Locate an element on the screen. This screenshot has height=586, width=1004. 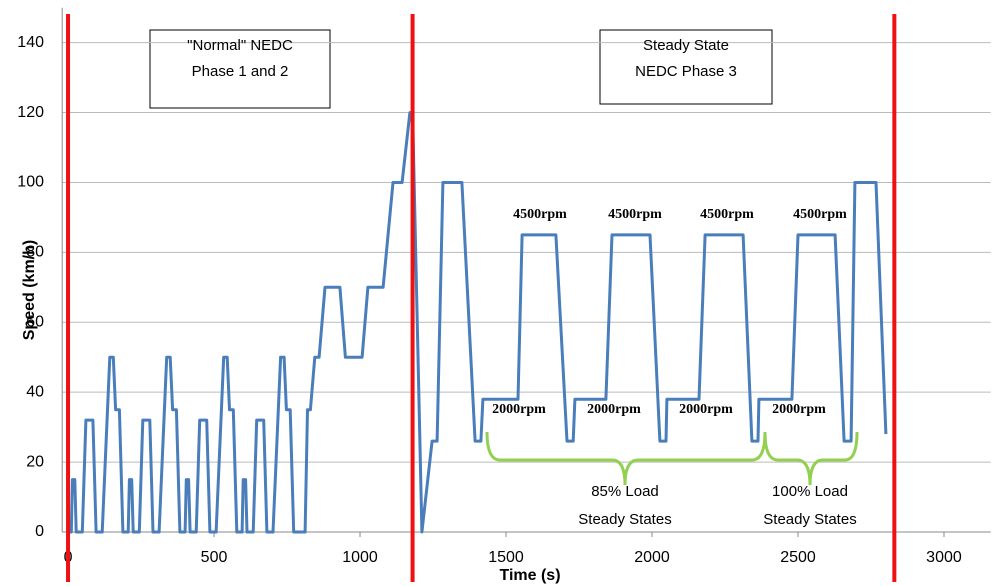
x-tick-label: 500 is located at coordinates (214, 557).